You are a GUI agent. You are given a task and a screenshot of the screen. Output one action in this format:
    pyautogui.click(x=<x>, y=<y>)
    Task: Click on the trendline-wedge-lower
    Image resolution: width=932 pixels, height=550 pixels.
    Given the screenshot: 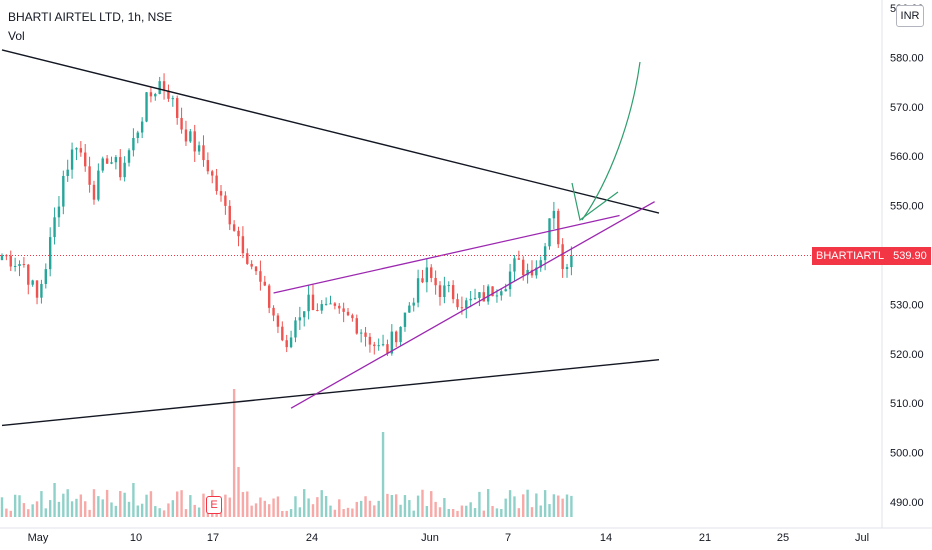 What is the action you would take?
    pyautogui.click(x=472, y=305)
    